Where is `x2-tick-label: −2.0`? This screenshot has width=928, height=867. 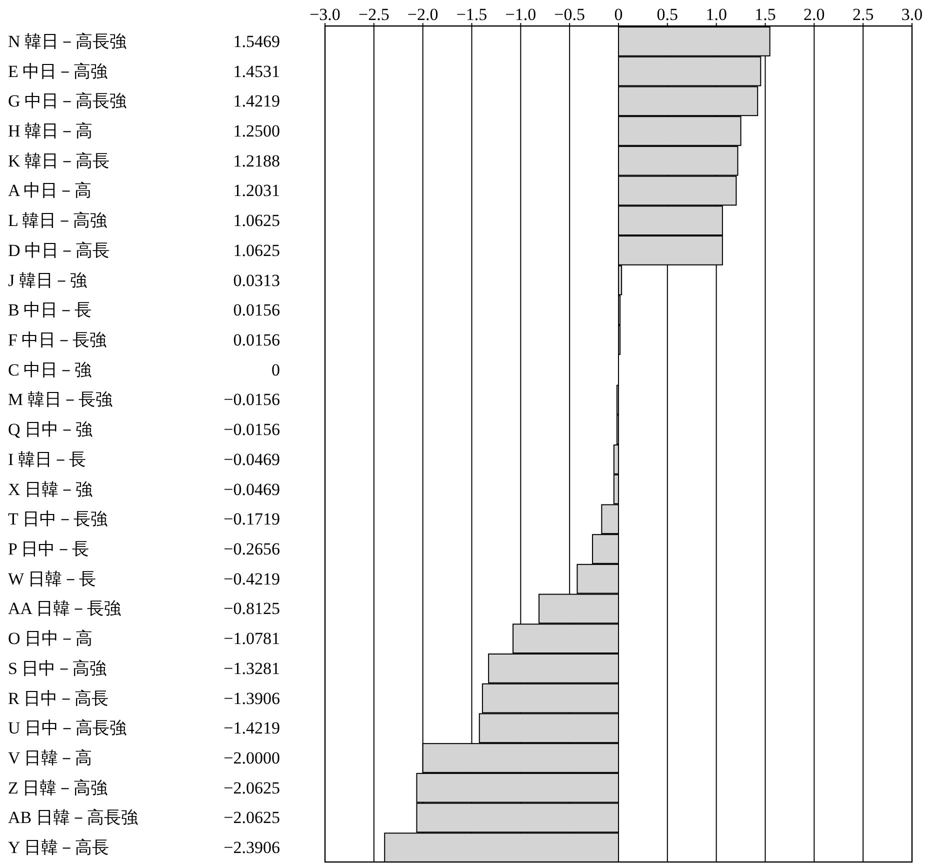
x2-tick-label: −2.0 is located at coordinates (422, 14).